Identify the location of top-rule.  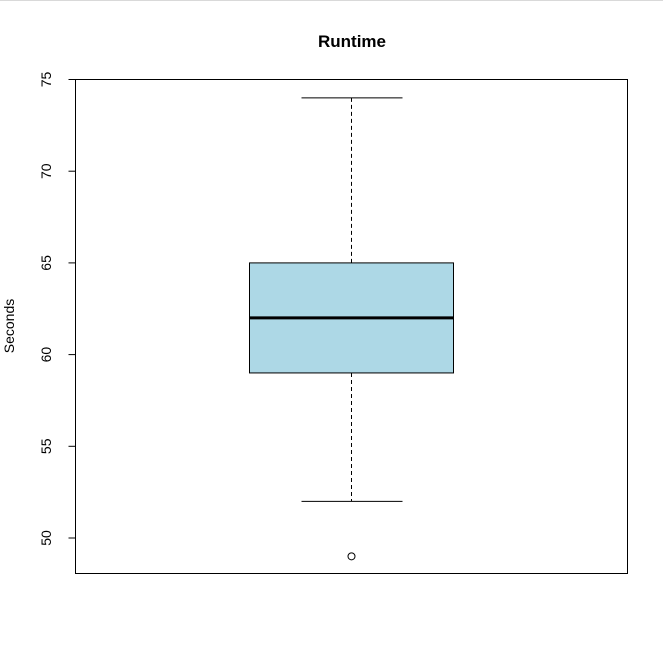
(331, 0).